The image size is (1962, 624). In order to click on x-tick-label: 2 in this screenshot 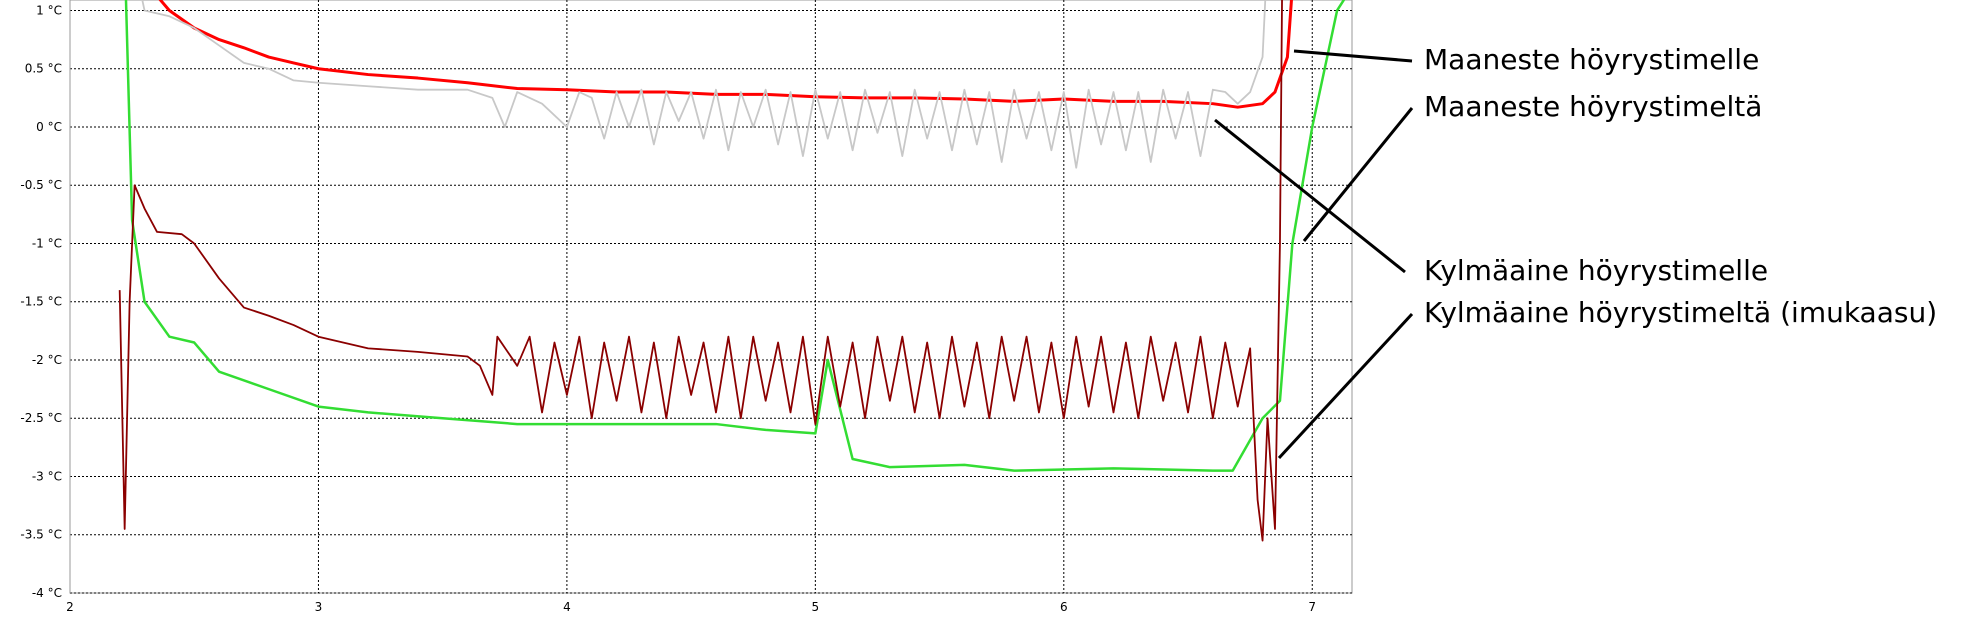, I will do `click(70, 607)`.